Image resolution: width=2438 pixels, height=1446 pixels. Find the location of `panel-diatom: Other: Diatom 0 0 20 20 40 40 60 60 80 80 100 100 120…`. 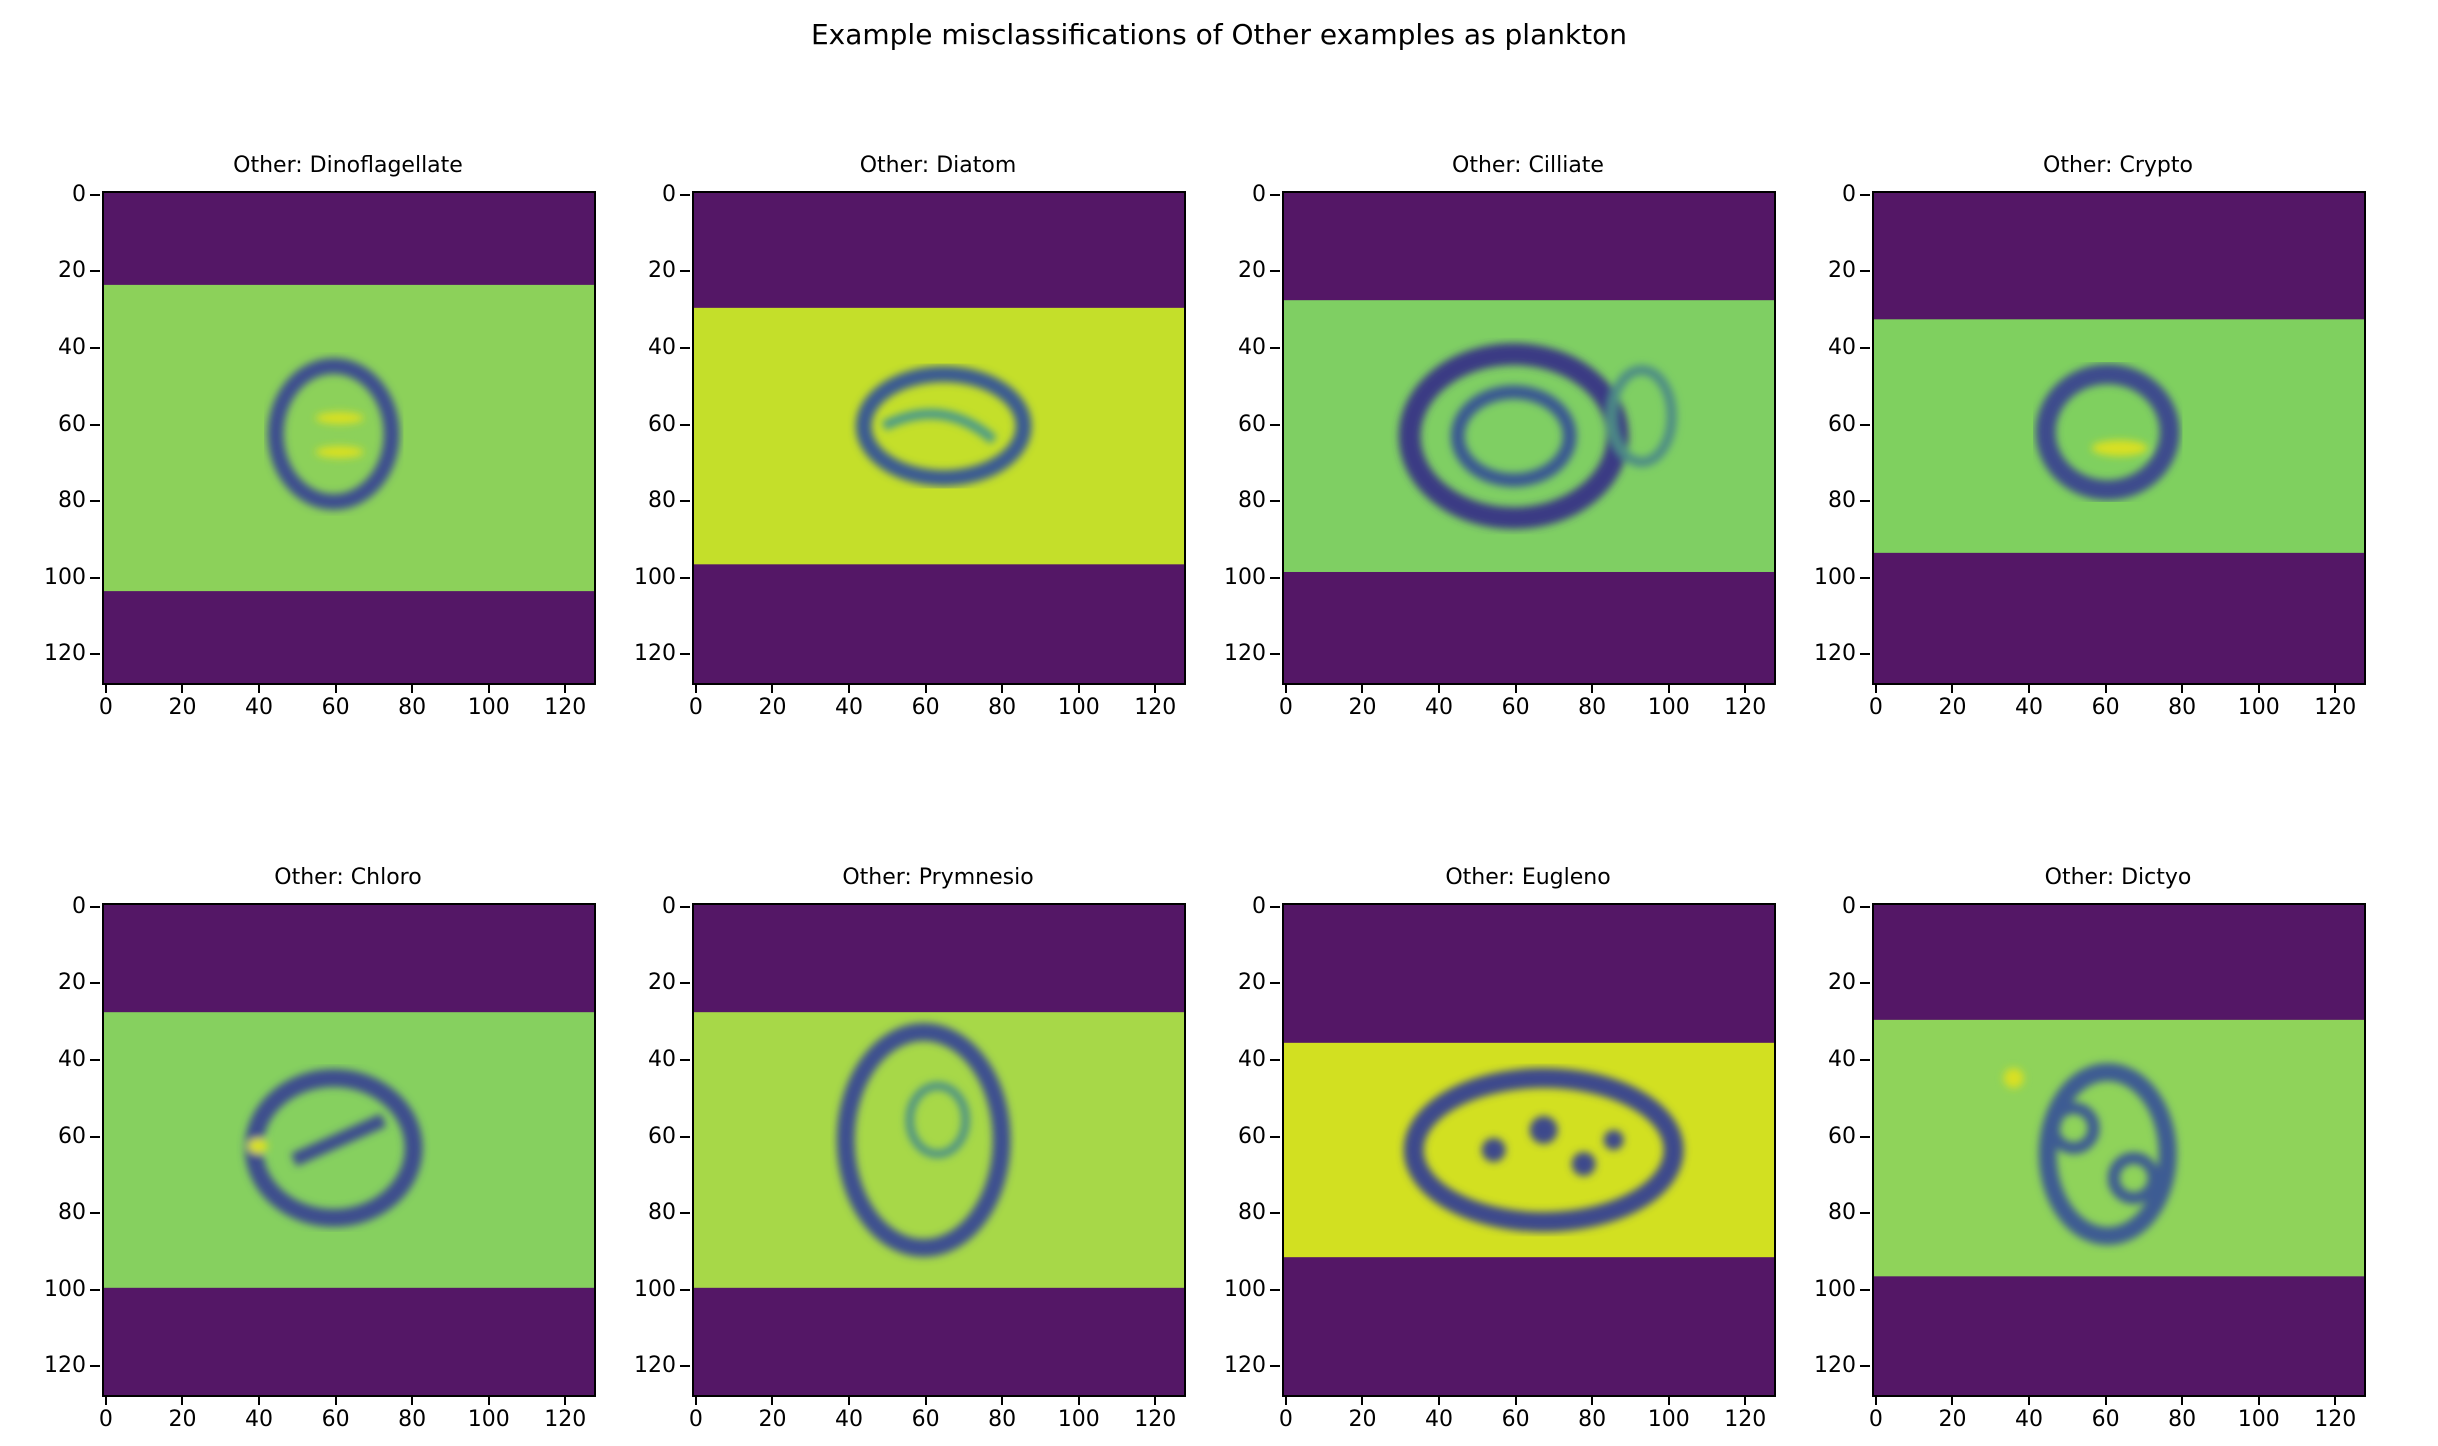

panel-diatom: Other: Diatom 0 0 20 20 40 40 60 60 80 80 100 100 120… is located at coordinates (910, 436).